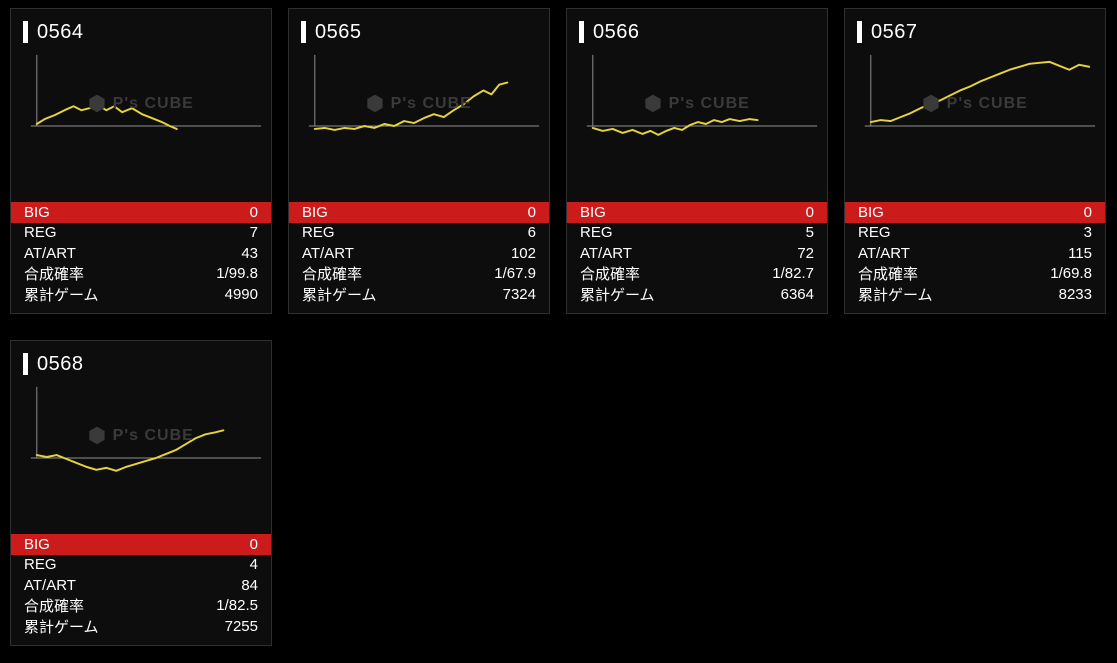 The width and height of the screenshot is (1117, 663). I want to click on stat-value: 4990, so click(241, 294).